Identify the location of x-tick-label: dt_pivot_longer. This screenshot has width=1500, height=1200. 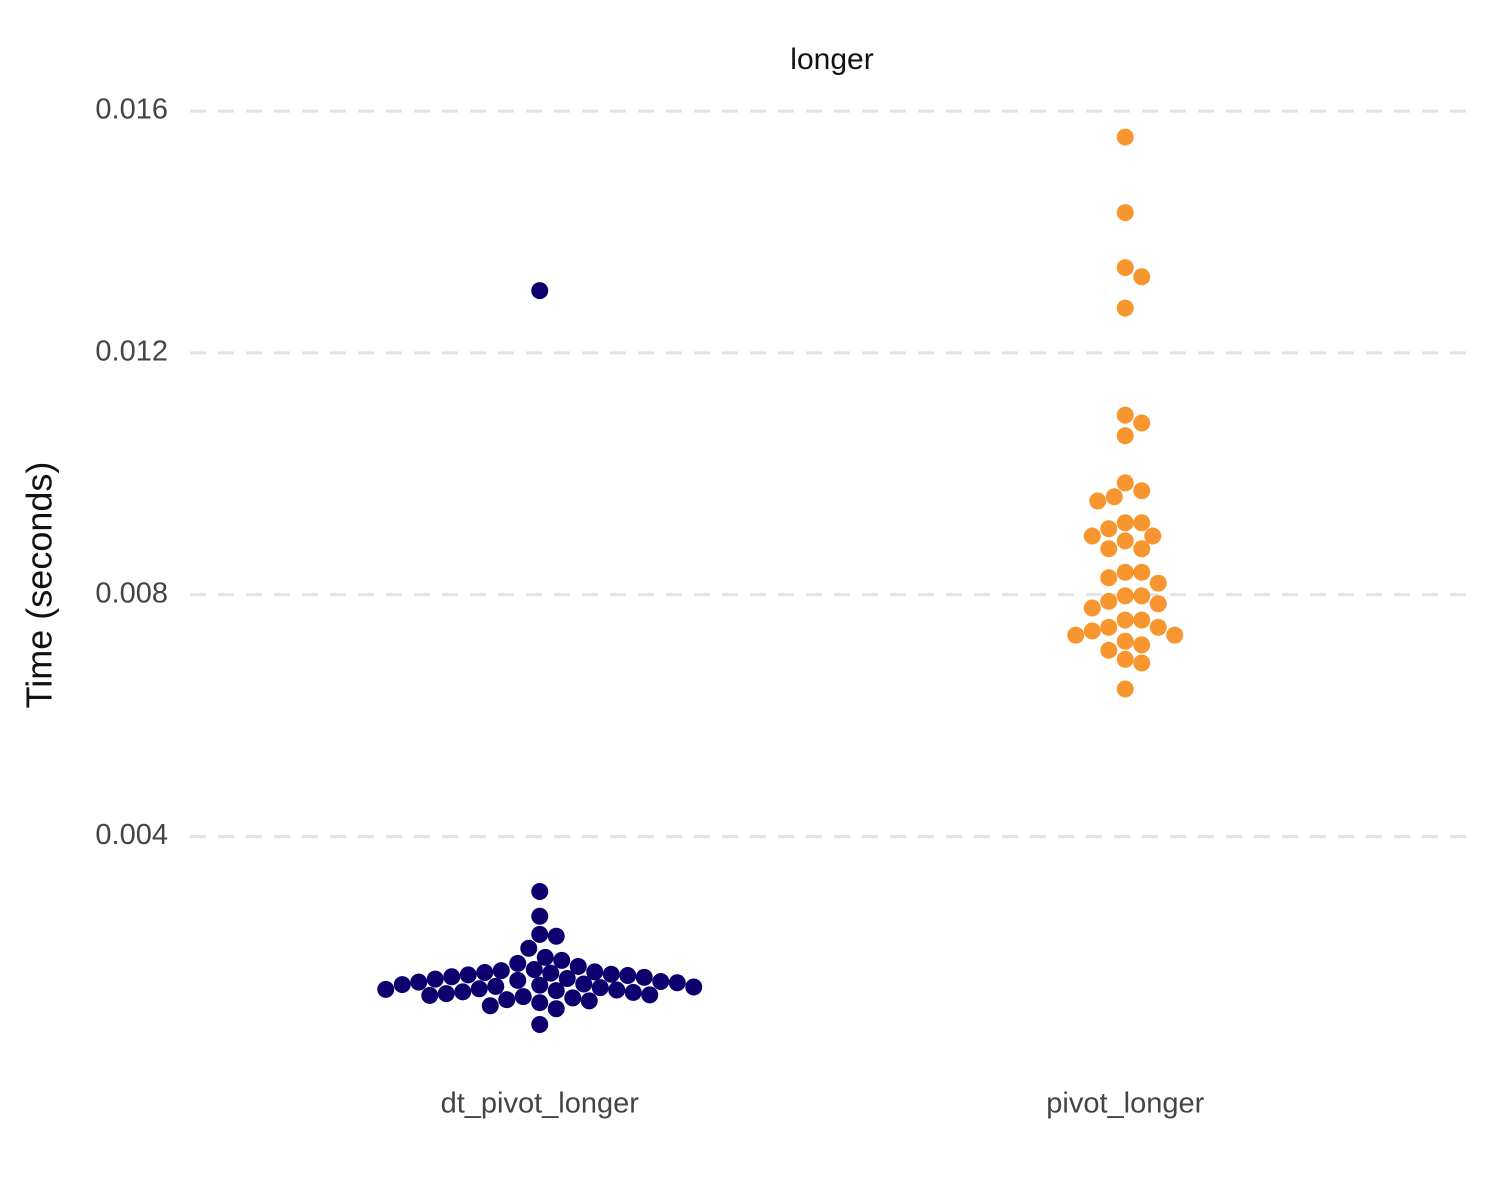
(540, 1104).